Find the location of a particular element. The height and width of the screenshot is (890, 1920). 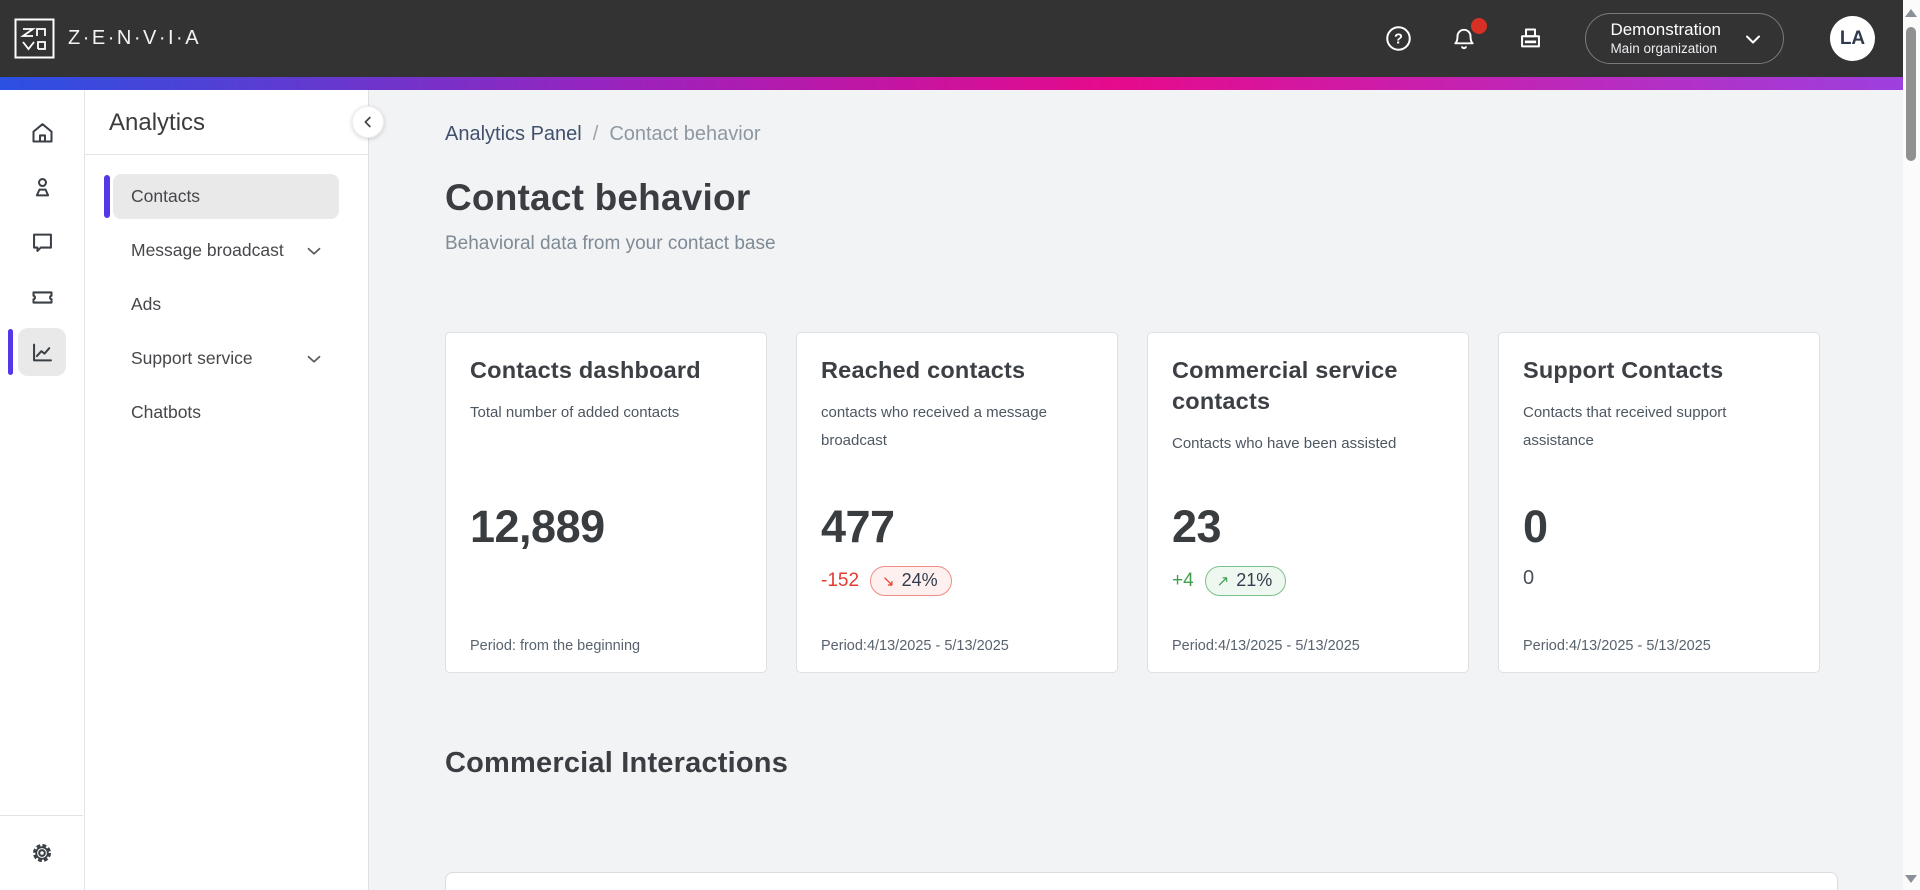

card-title: Support Contacts is located at coordinates (1623, 370).